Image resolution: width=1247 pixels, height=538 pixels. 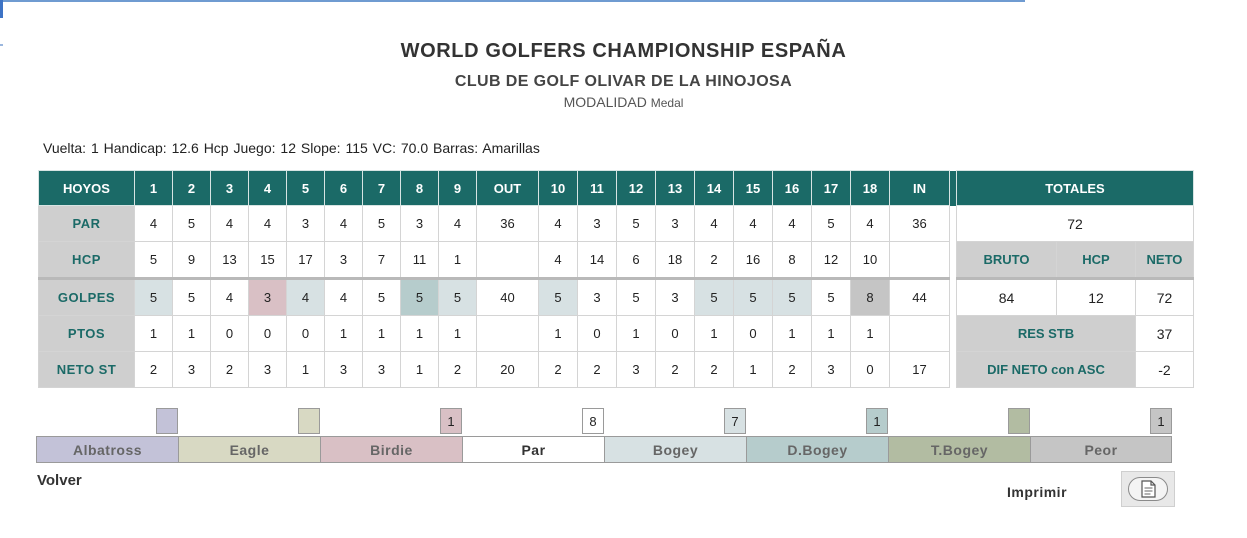 I want to click on strokes-value: 44, so click(x=919, y=297).